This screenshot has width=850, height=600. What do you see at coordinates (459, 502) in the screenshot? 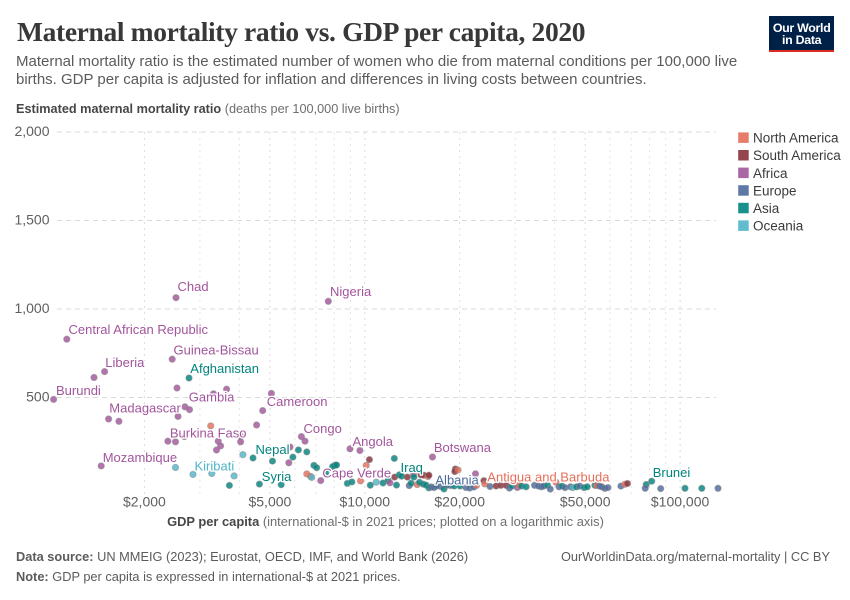
I see `svg-text: $20,000` at bounding box center [459, 502].